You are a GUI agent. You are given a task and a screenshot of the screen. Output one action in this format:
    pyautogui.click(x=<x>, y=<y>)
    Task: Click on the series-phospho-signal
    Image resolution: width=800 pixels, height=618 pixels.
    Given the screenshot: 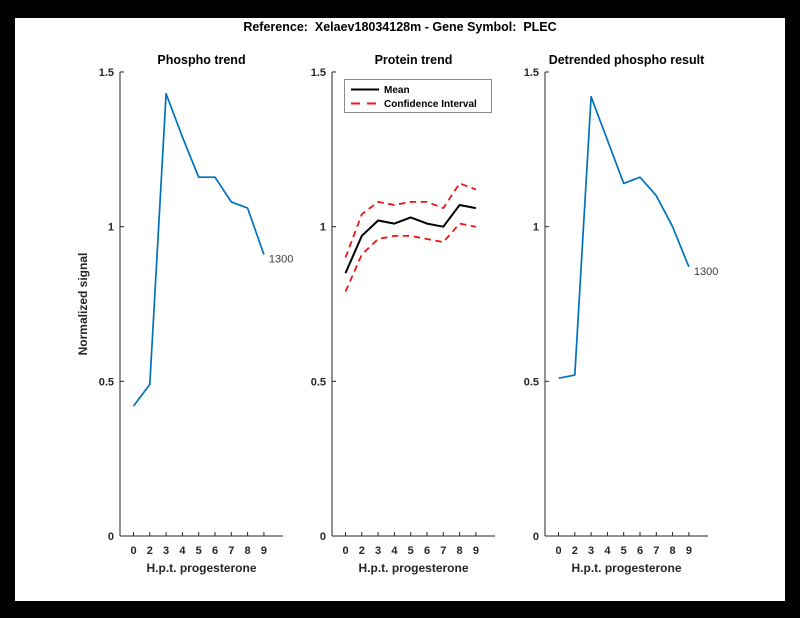 What is the action you would take?
    pyautogui.click(x=198, y=249)
    